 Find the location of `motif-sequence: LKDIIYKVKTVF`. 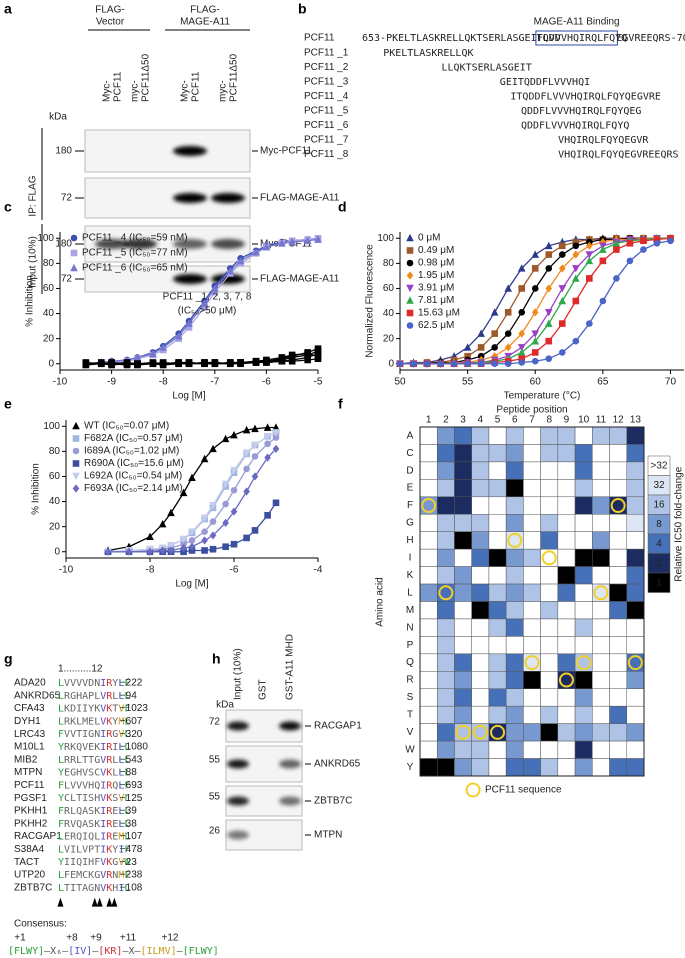

motif-sequence: LKDIIYKVKTVF is located at coordinates (94, 709).